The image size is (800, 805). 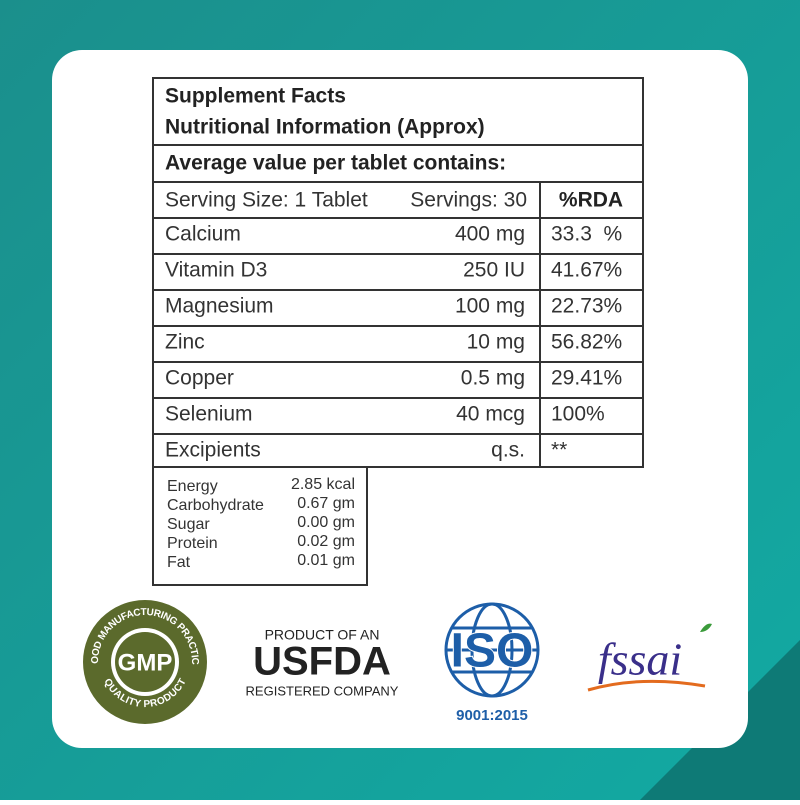 I want to click on nutrient-name: Copper, so click(x=199, y=378).